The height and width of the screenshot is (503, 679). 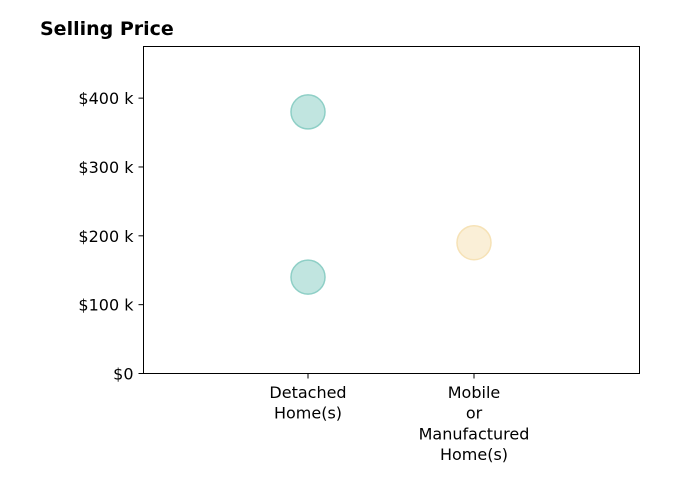 What do you see at coordinates (474, 413) in the screenshot?
I see `x-tick-label: or` at bounding box center [474, 413].